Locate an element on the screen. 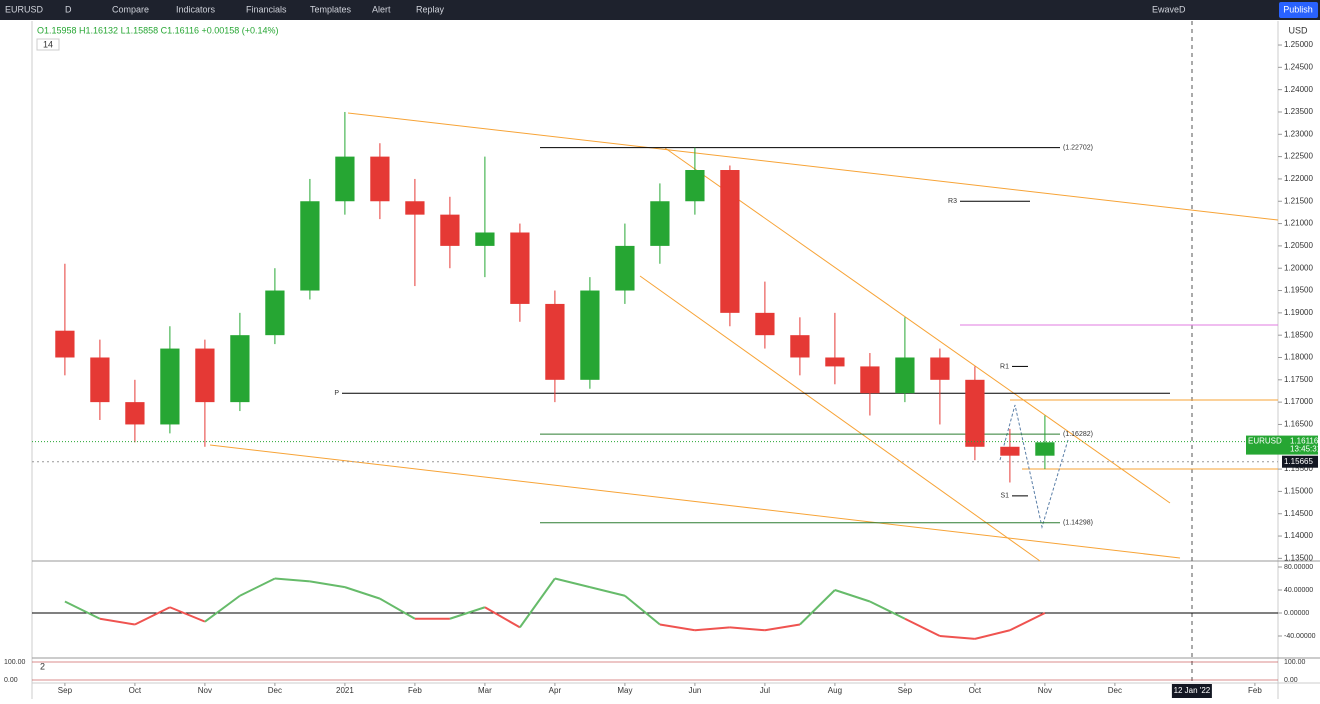 Image resolution: width=1320 pixels, height=704 pixels. account: EwaveD is located at coordinates (1169, 9).